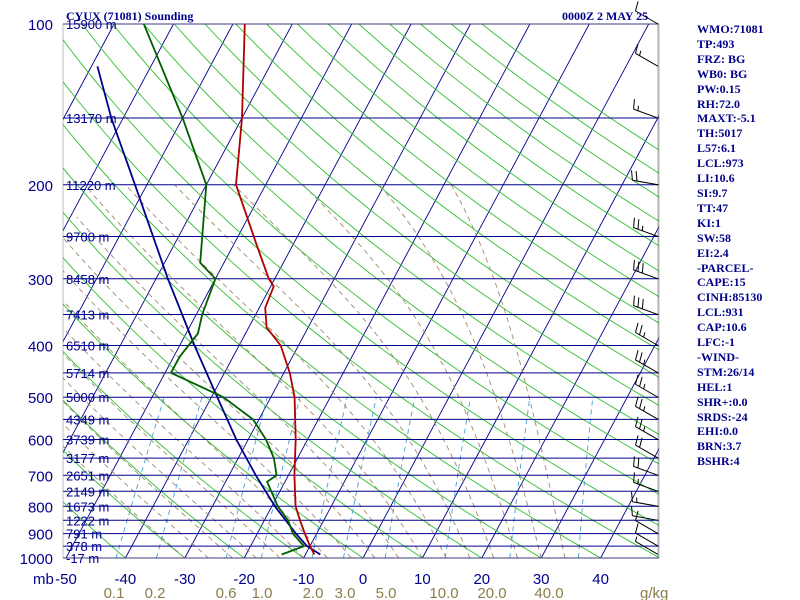 This screenshot has width=800, height=600. Describe the element at coordinates (443, 592) in the screenshot. I see `mixing-ratio-label: 10.0` at that location.